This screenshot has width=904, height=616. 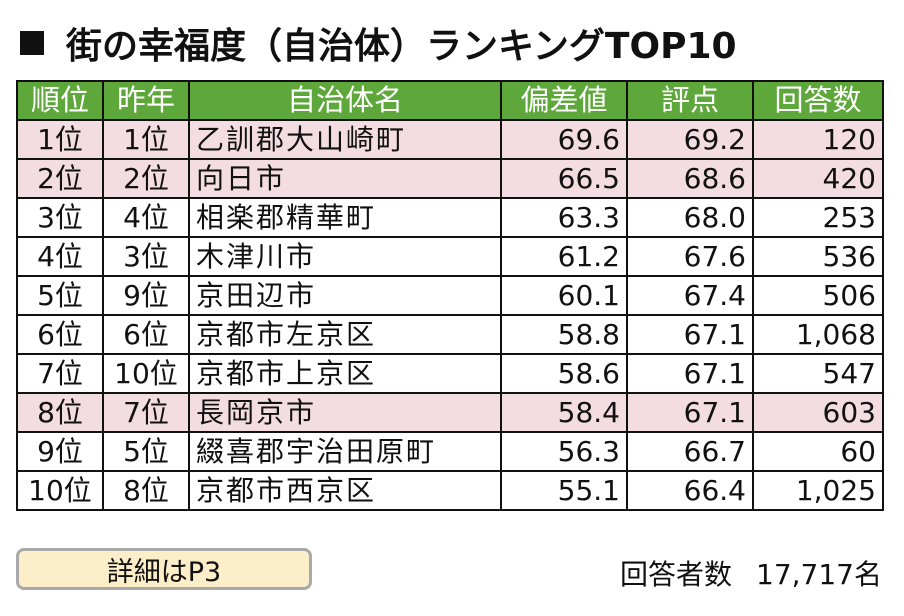 I want to click on cell-municipality: 綴喜郡宇治田原町, so click(x=345, y=451).